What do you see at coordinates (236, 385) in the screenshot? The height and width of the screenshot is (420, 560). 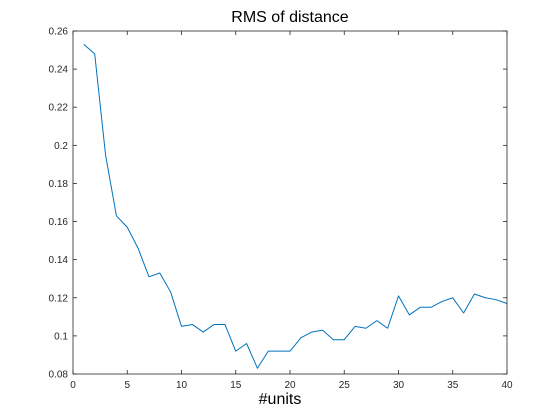 I see `x-tick-label: 15` at bounding box center [236, 385].